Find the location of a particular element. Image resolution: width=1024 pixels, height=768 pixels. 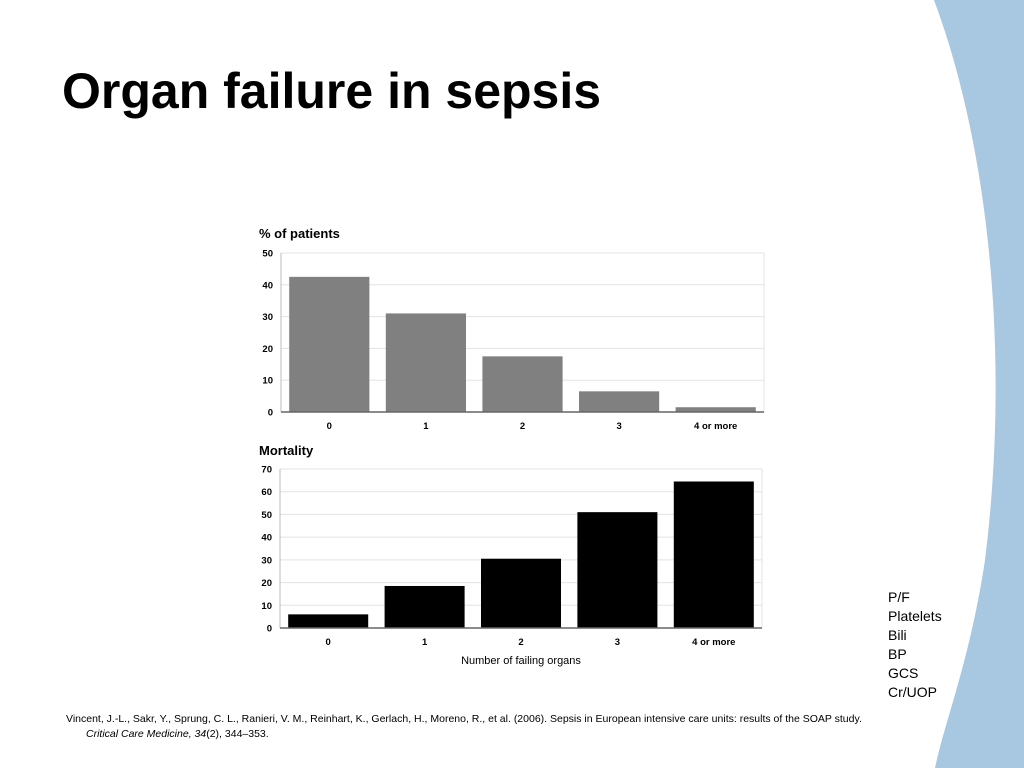

organ-item-platelets: Platelets is located at coordinates (915, 616).